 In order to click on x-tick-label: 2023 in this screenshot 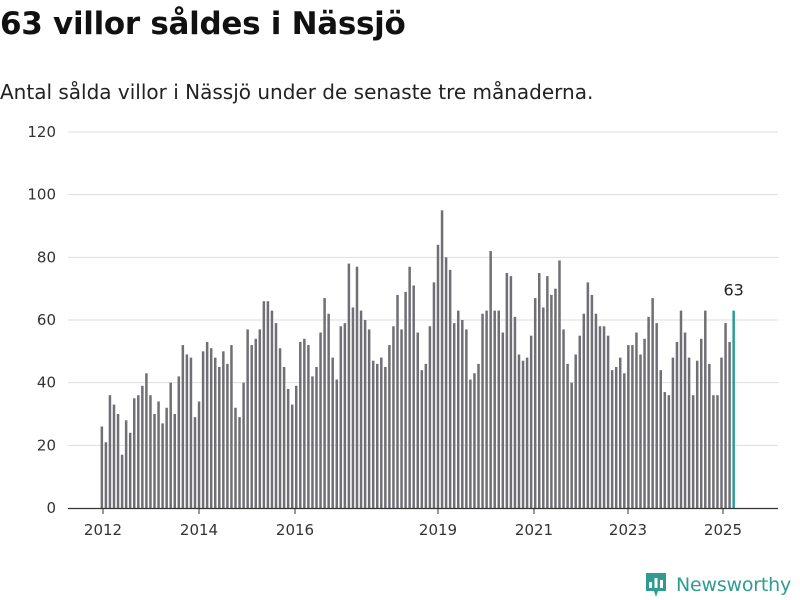, I will do `click(628, 530)`.